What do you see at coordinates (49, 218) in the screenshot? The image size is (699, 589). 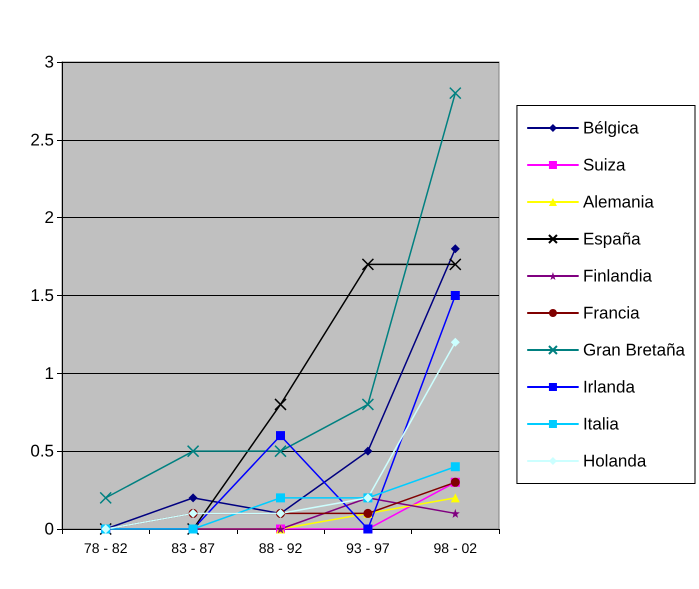 I see `y-tick-label: 2` at bounding box center [49, 218].